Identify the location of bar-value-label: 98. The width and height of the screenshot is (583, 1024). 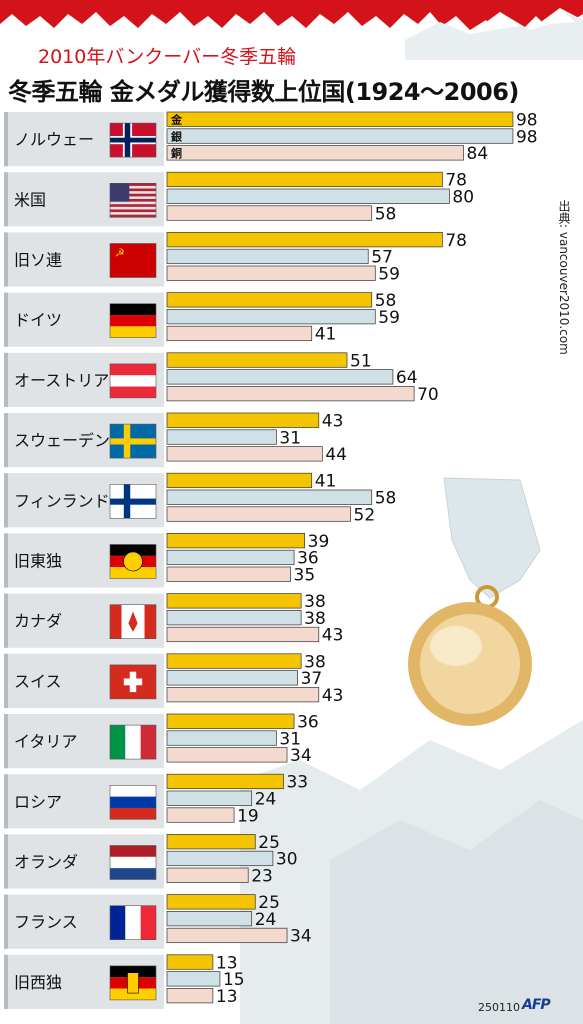
(527, 121).